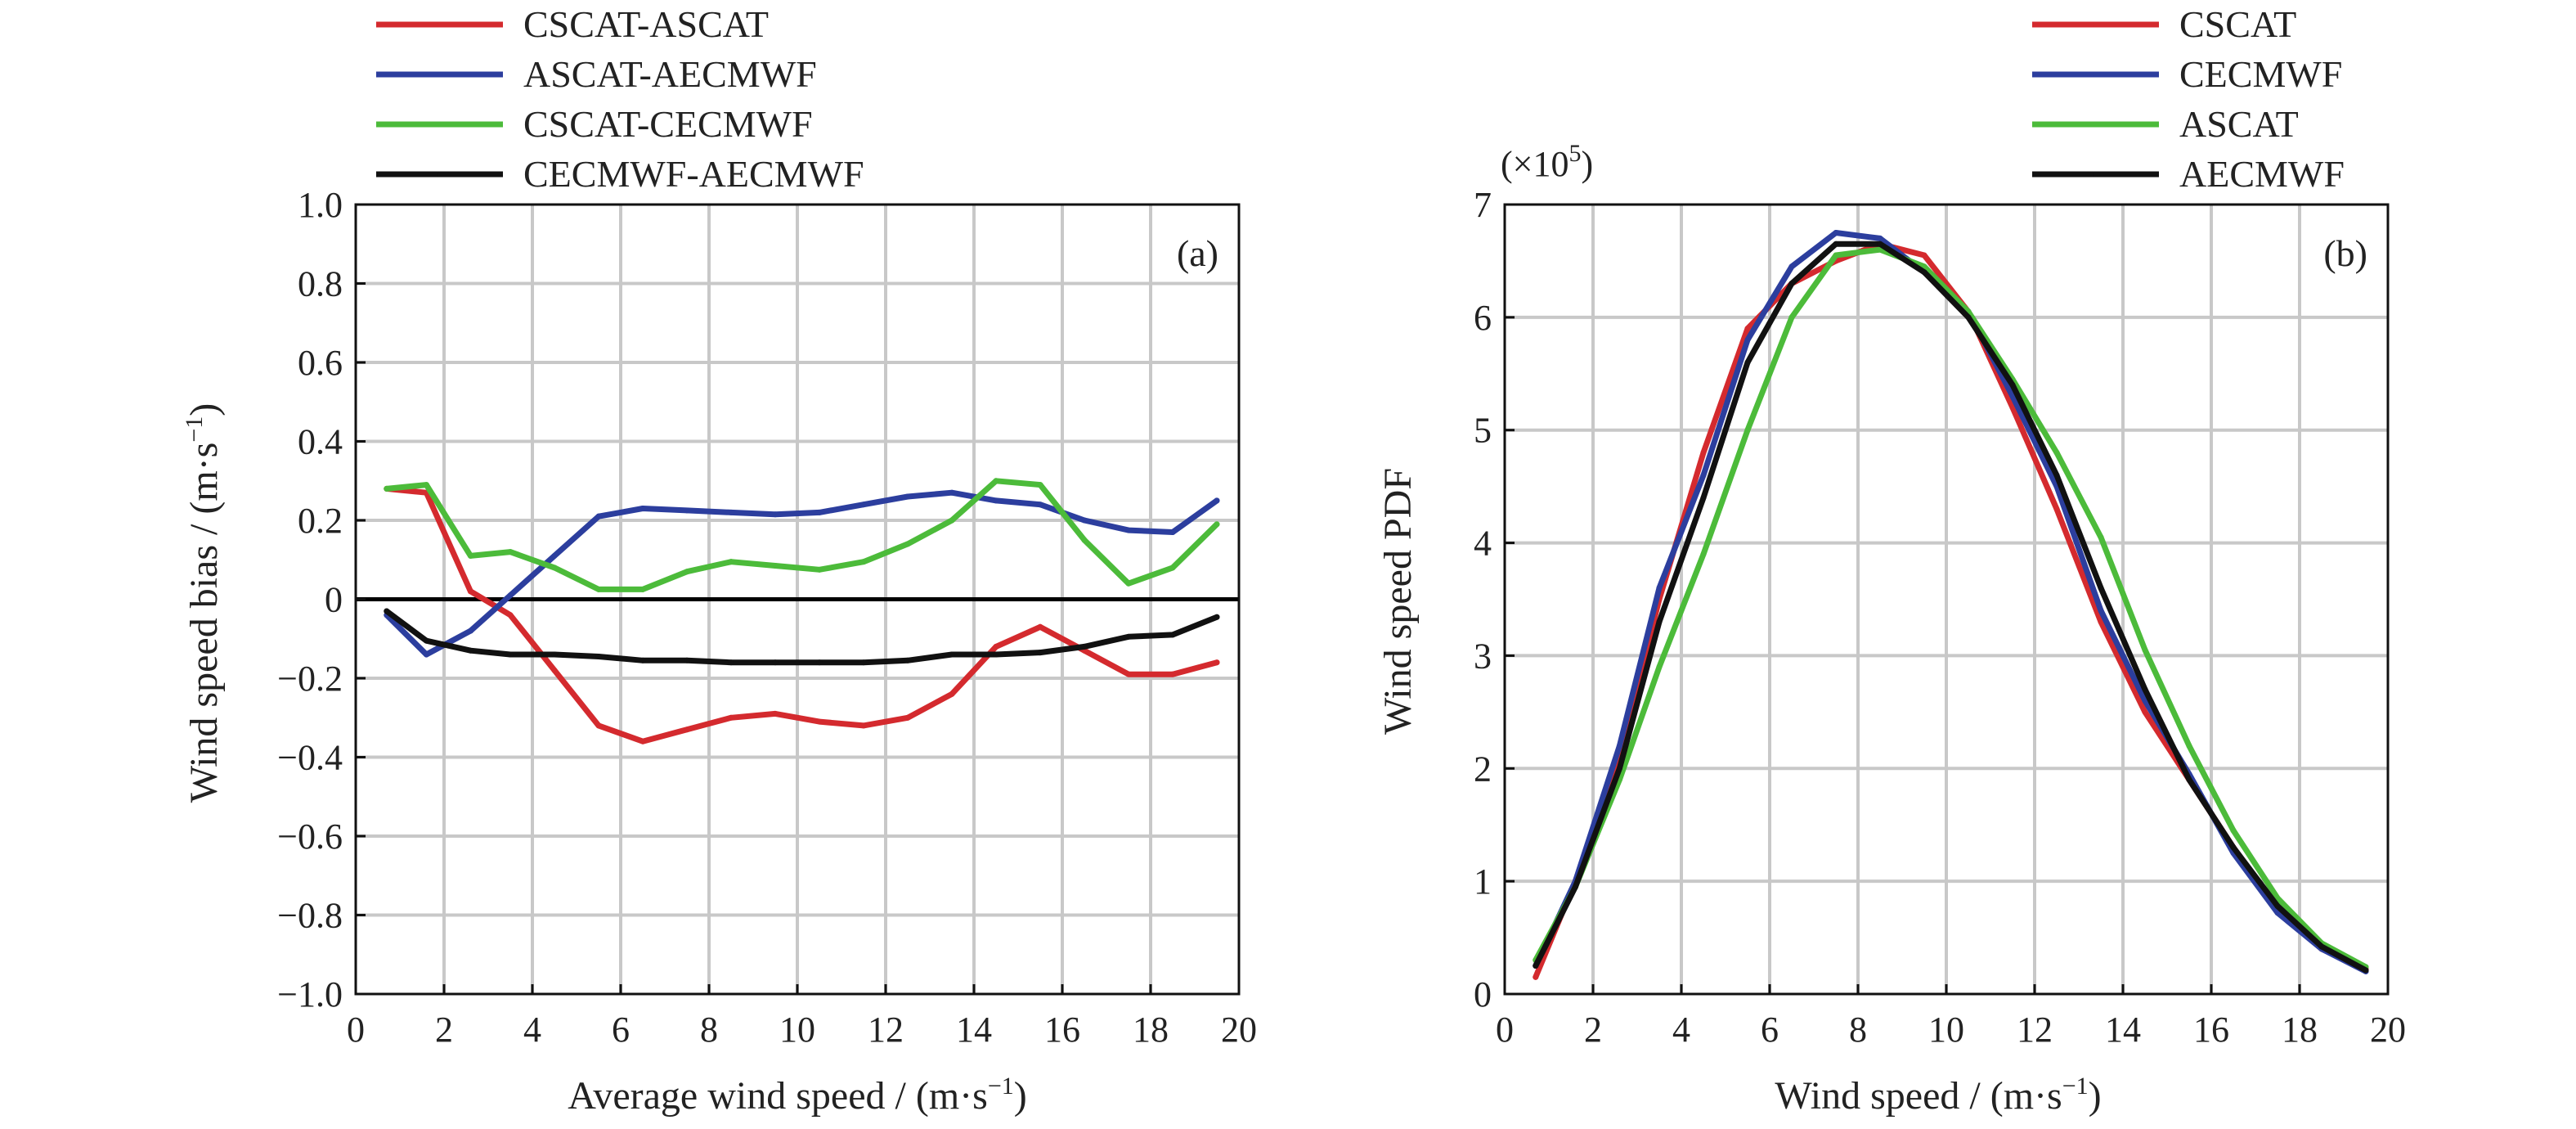 The height and width of the screenshot is (1129, 2576). Describe the element at coordinates (1946, 1030) in the screenshot. I see `panel-b-x-tick-label: 10` at that location.